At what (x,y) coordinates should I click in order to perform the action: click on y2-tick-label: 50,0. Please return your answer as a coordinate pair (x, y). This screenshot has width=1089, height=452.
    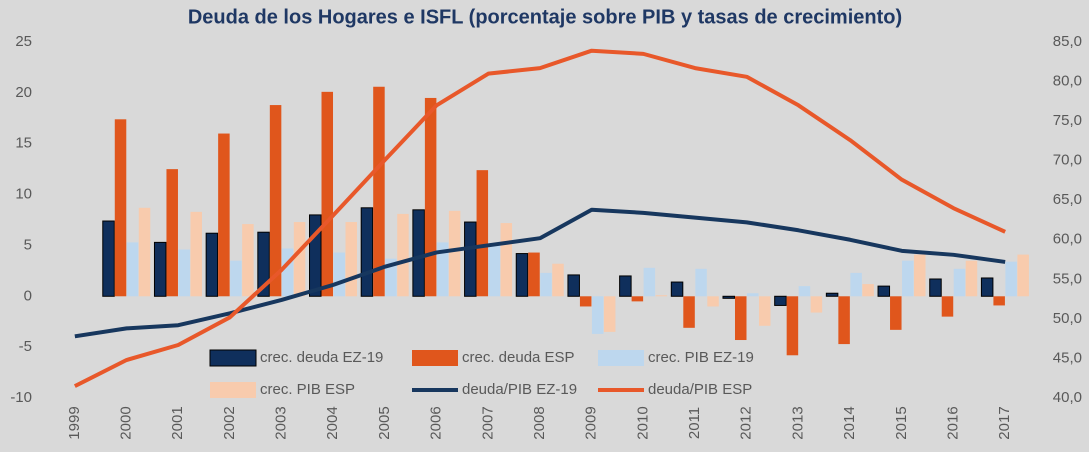
    Looking at the image, I should click on (1067, 318).